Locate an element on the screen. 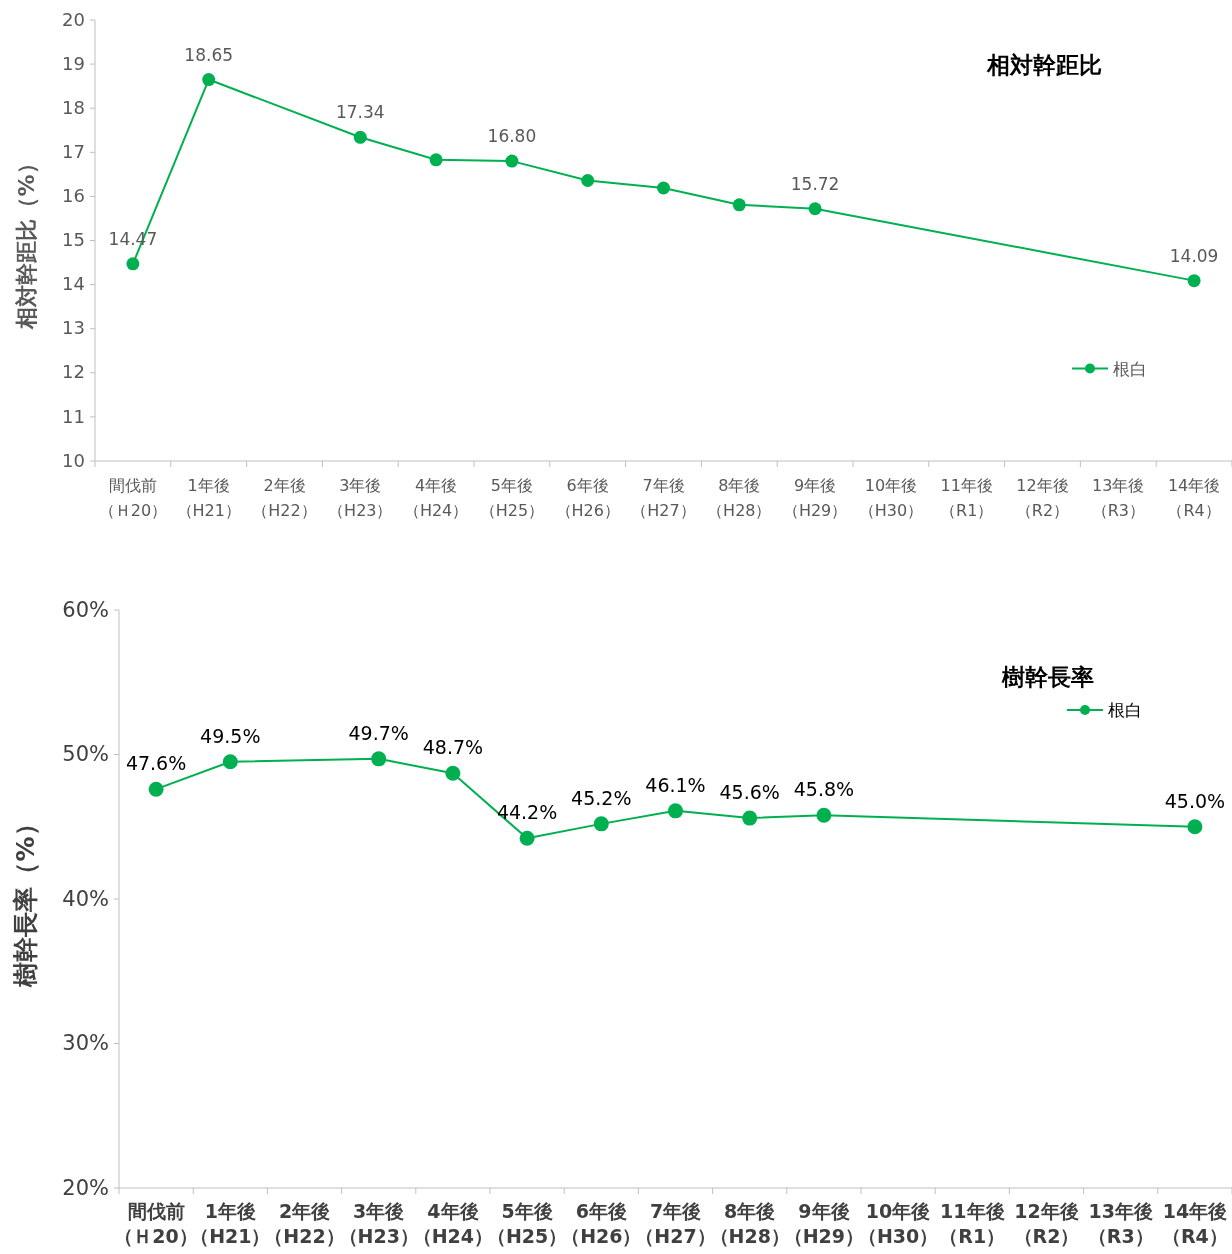 The image size is (1232, 1254). data-label: 49.5% is located at coordinates (230, 735).